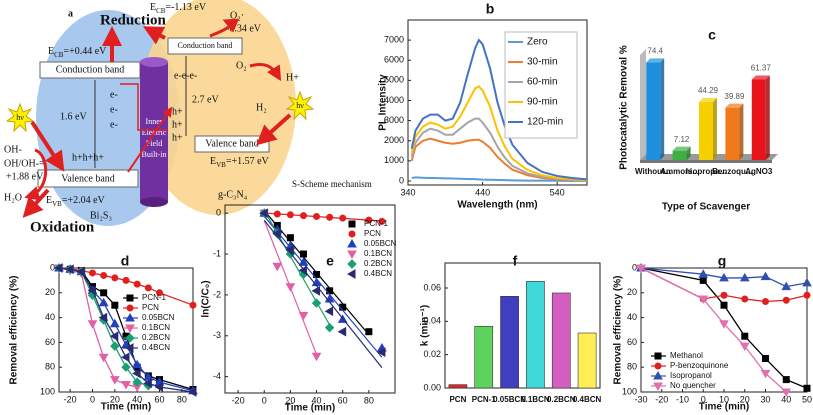 Image resolution: width=813 pixels, height=415 pixels. What do you see at coordinates (182, 399) in the screenshot?
I see `x-tick-label: 80` at bounding box center [182, 399].